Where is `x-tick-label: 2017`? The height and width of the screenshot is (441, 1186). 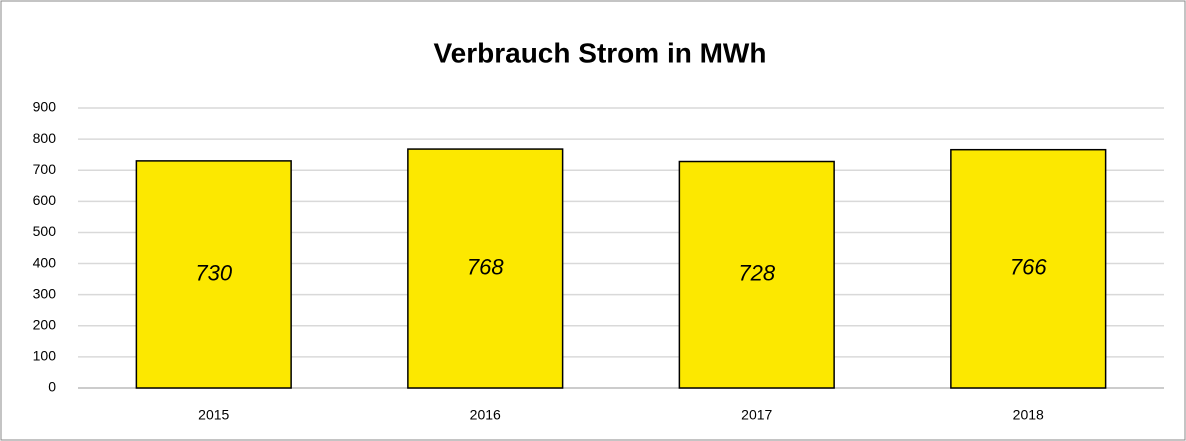
x-tick-label: 2017 is located at coordinates (756, 415).